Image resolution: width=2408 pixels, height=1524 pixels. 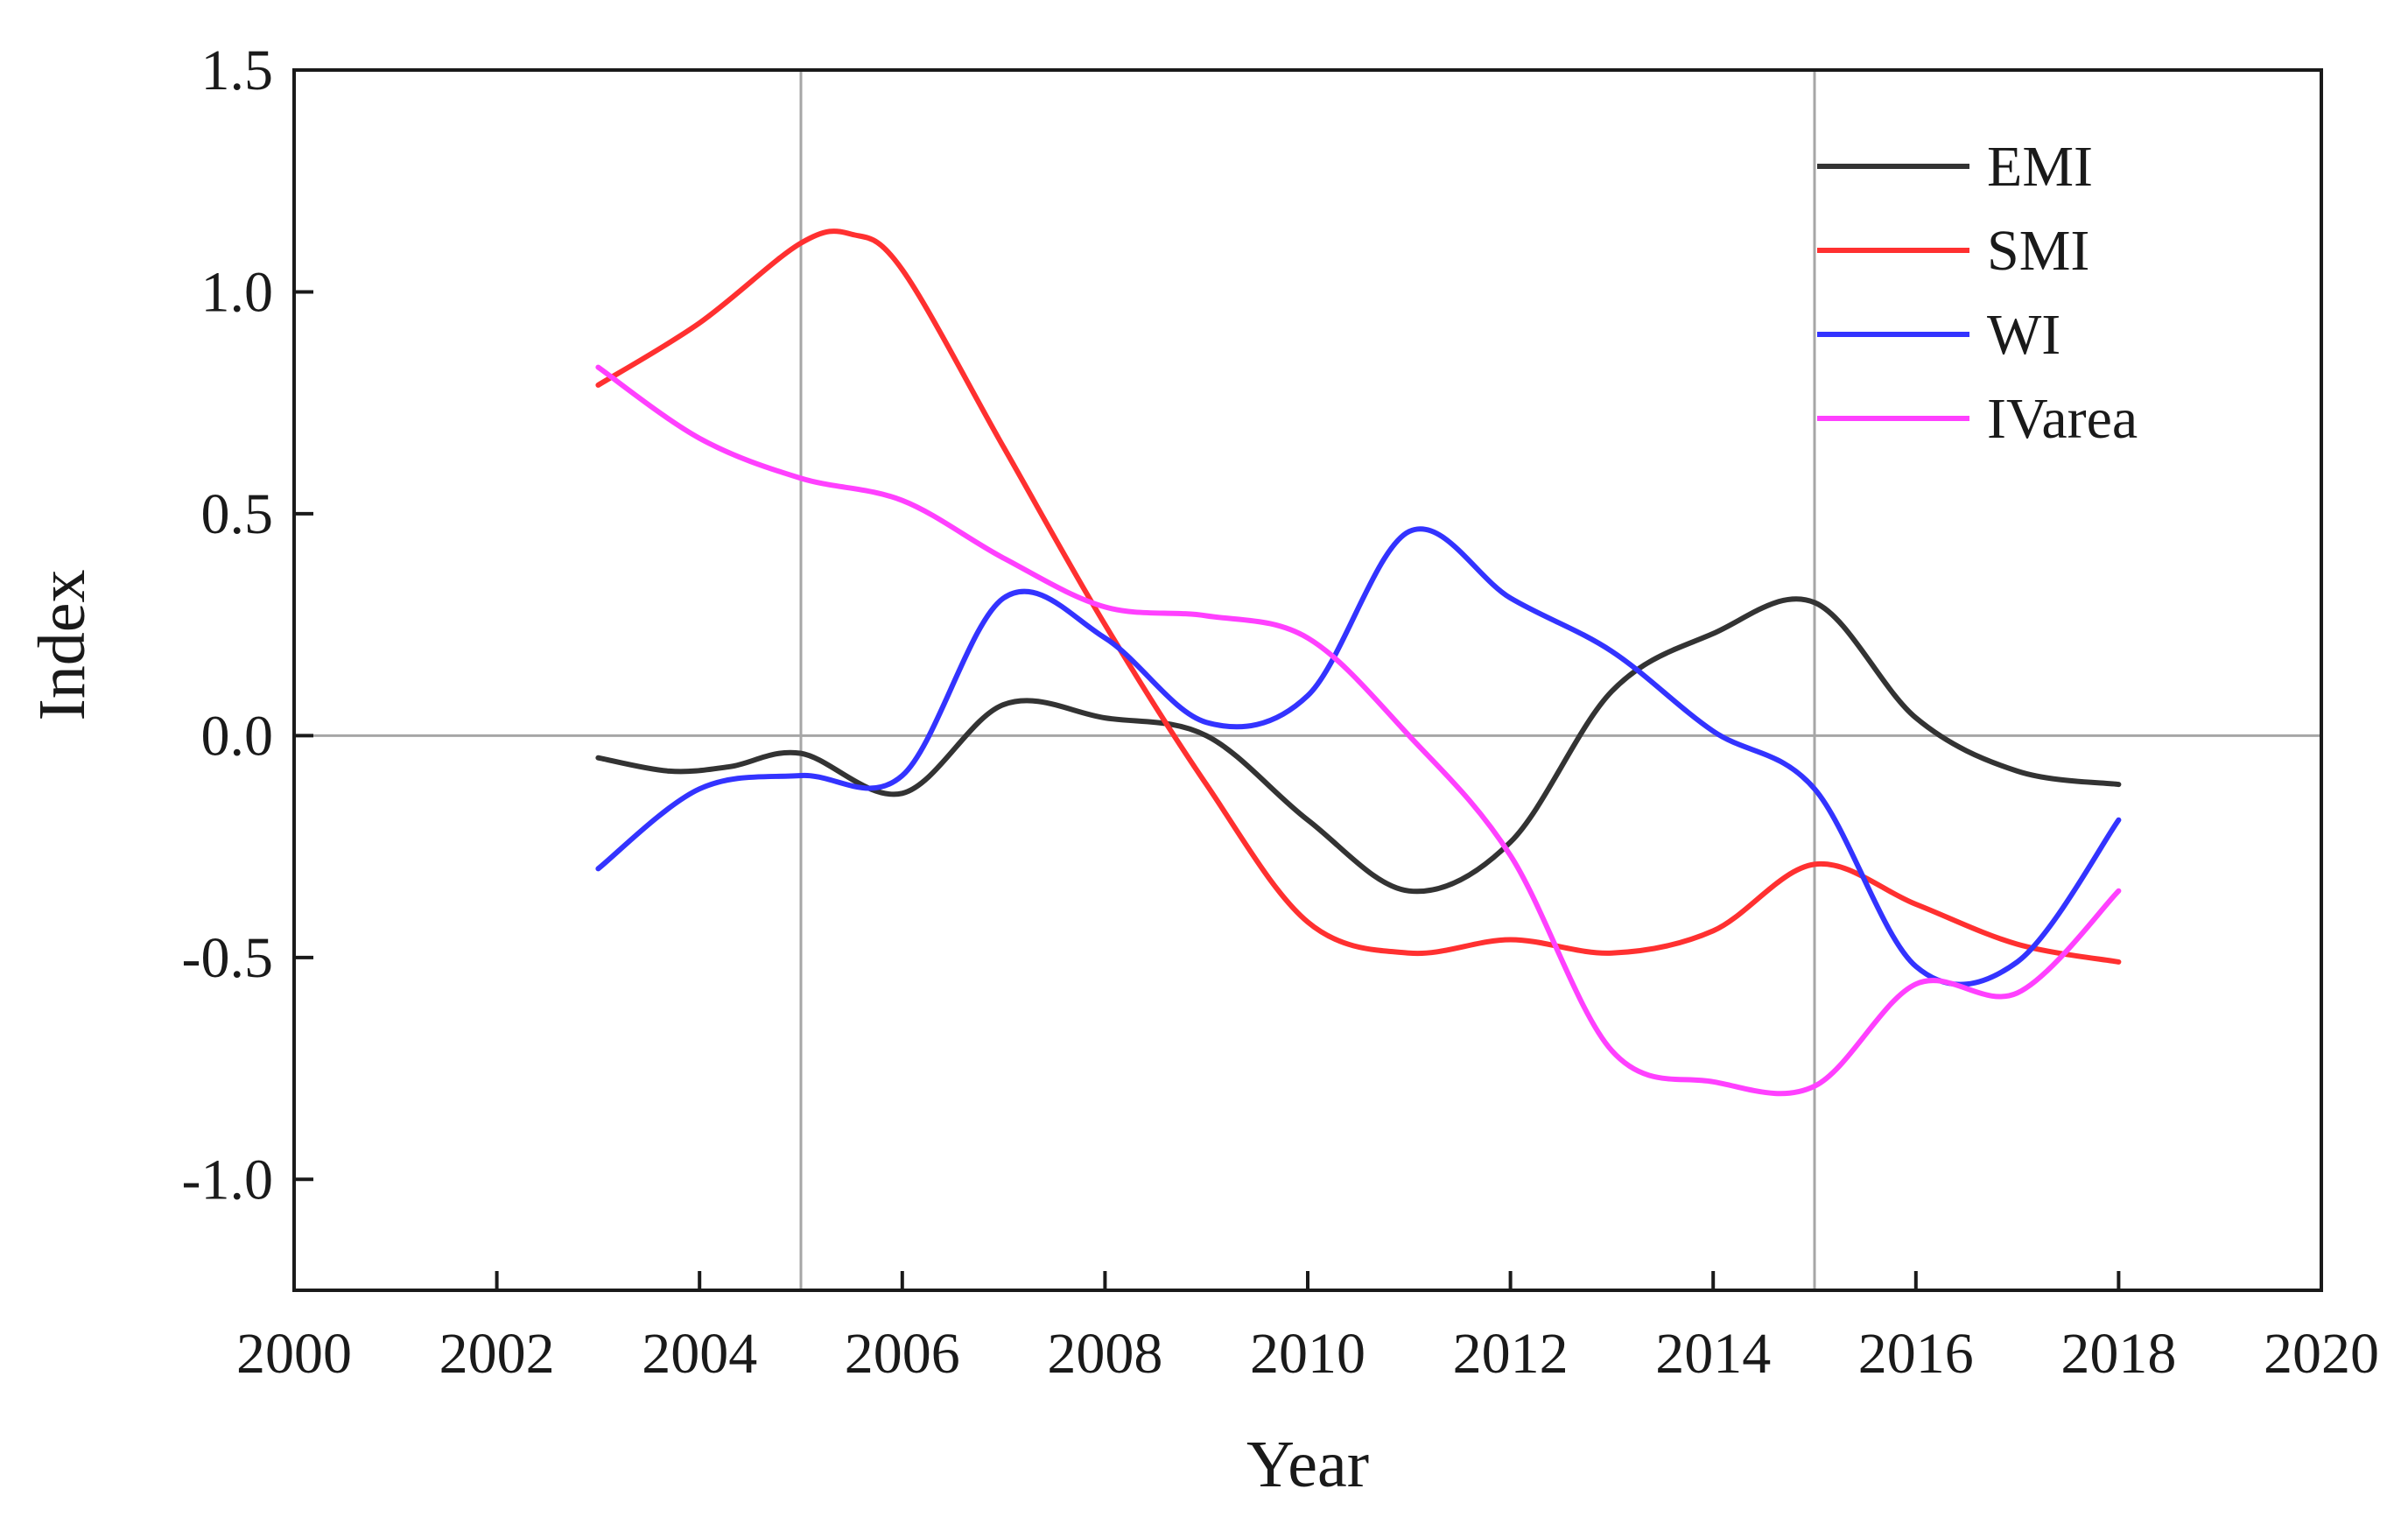 What do you see at coordinates (2023, 335) in the screenshot?
I see `legend-label-wi: WI` at bounding box center [2023, 335].